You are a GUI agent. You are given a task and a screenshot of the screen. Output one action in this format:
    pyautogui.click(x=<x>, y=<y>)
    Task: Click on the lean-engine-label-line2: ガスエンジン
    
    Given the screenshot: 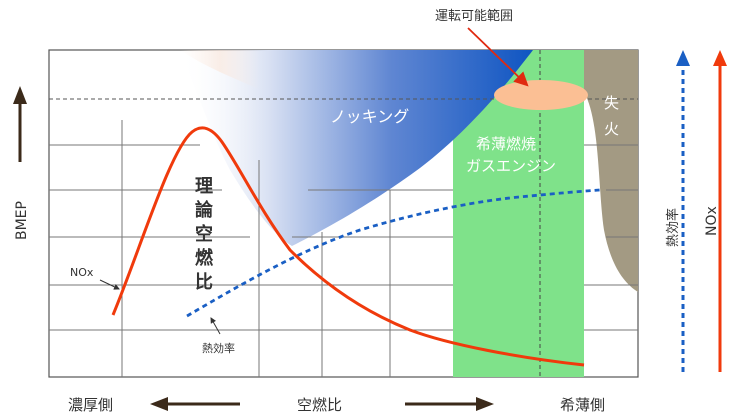 What is the action you would take?
    pyautogui.click(x=511, y=166)
    